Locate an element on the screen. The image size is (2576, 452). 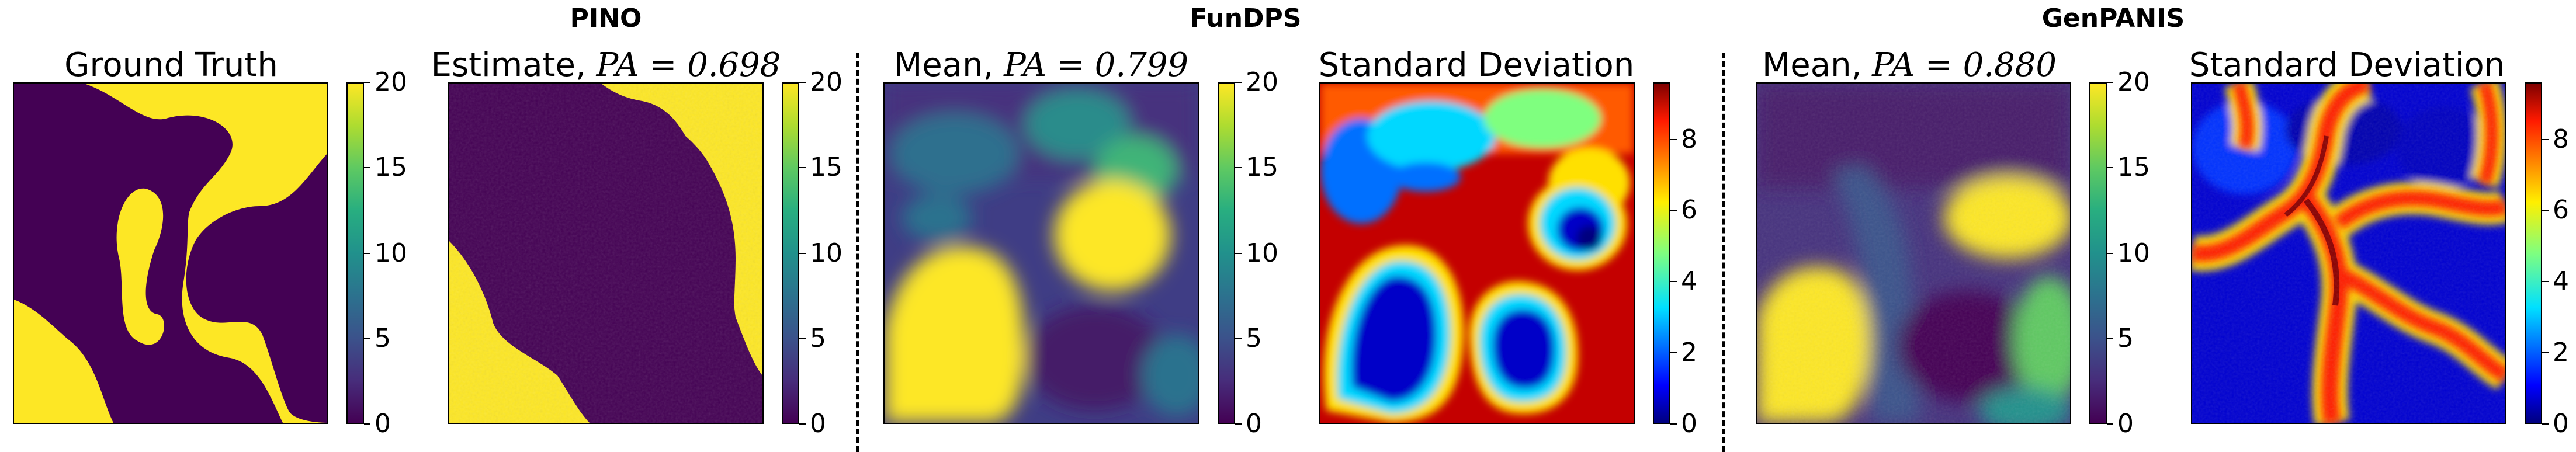
colorbar-genpanis-std is located at coordinates (2533, 253).